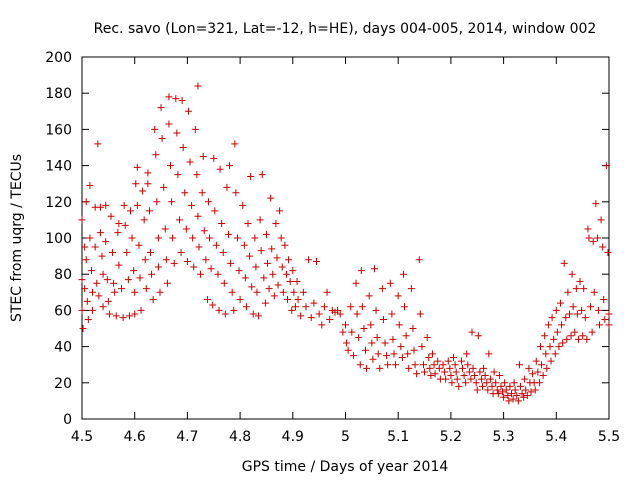 The image size is (640, 485). What do you see at coordinates (345, 467) in the screenshot?
I see `x-axis-label: GPS time / Days of year 2014` at bounding box center [345, 467].